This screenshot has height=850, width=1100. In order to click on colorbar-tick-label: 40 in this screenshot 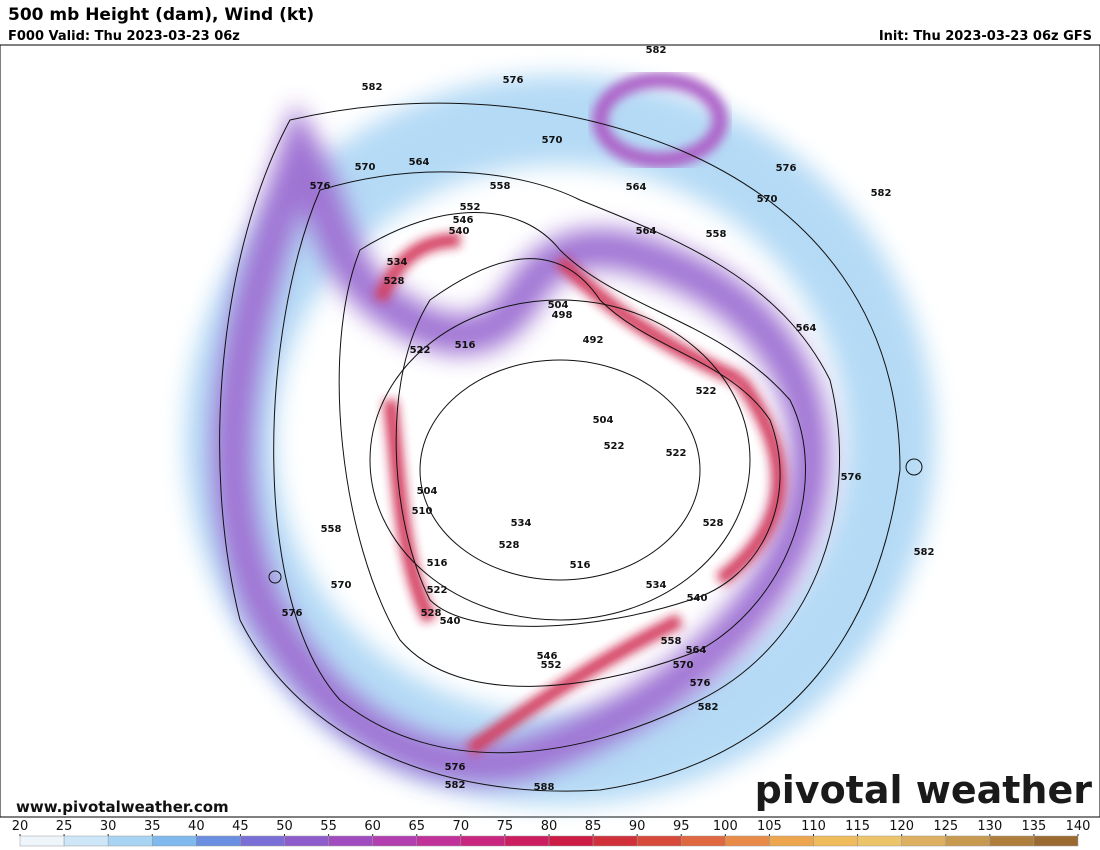, I will do `click(196, 826)`.